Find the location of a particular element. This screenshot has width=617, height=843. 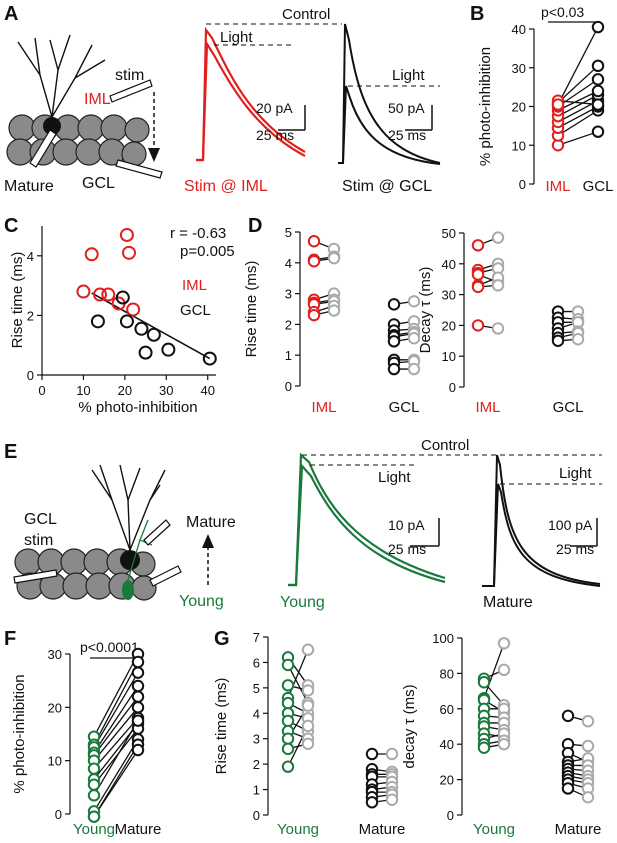

panel-letter-e: E is located at coordinates (10, 452).